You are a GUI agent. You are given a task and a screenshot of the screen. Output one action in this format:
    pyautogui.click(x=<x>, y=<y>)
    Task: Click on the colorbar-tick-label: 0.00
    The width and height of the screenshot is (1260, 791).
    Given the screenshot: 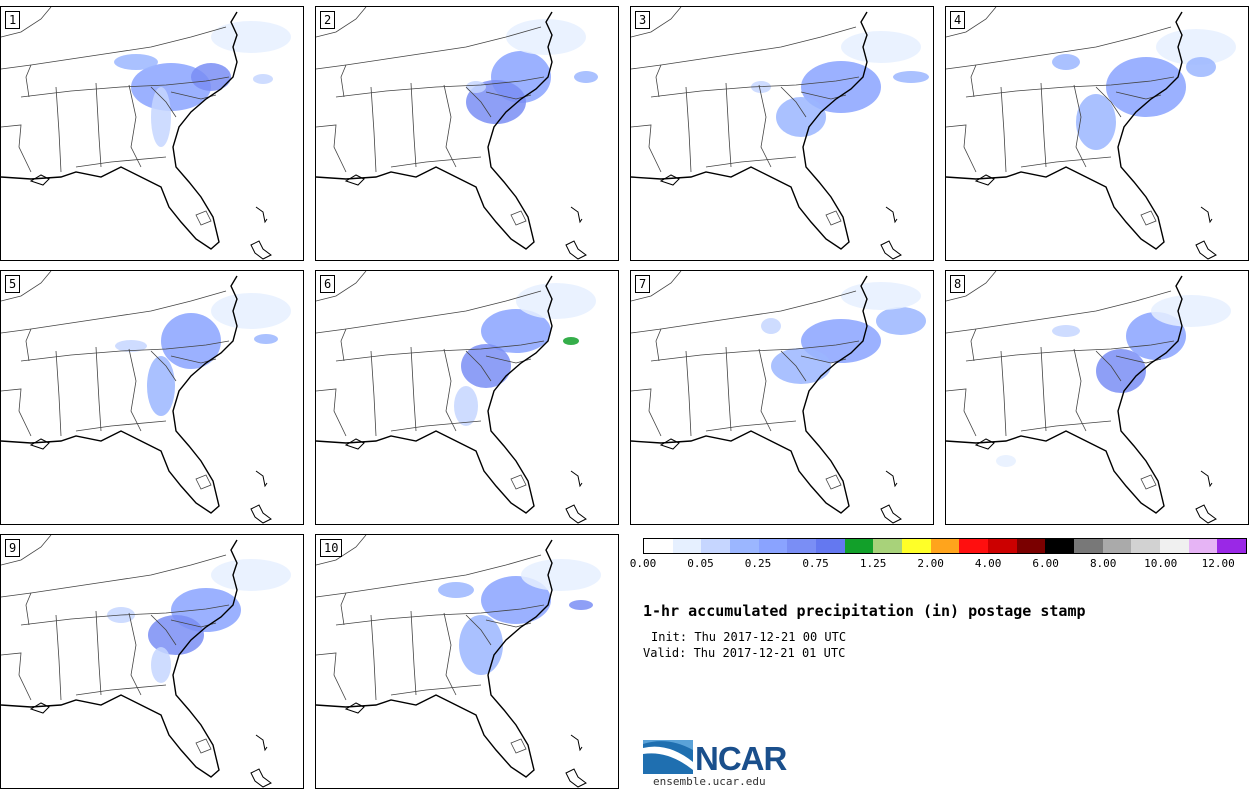 What is the action you would take?
    pyautogui.click(x=643, y=563)
    